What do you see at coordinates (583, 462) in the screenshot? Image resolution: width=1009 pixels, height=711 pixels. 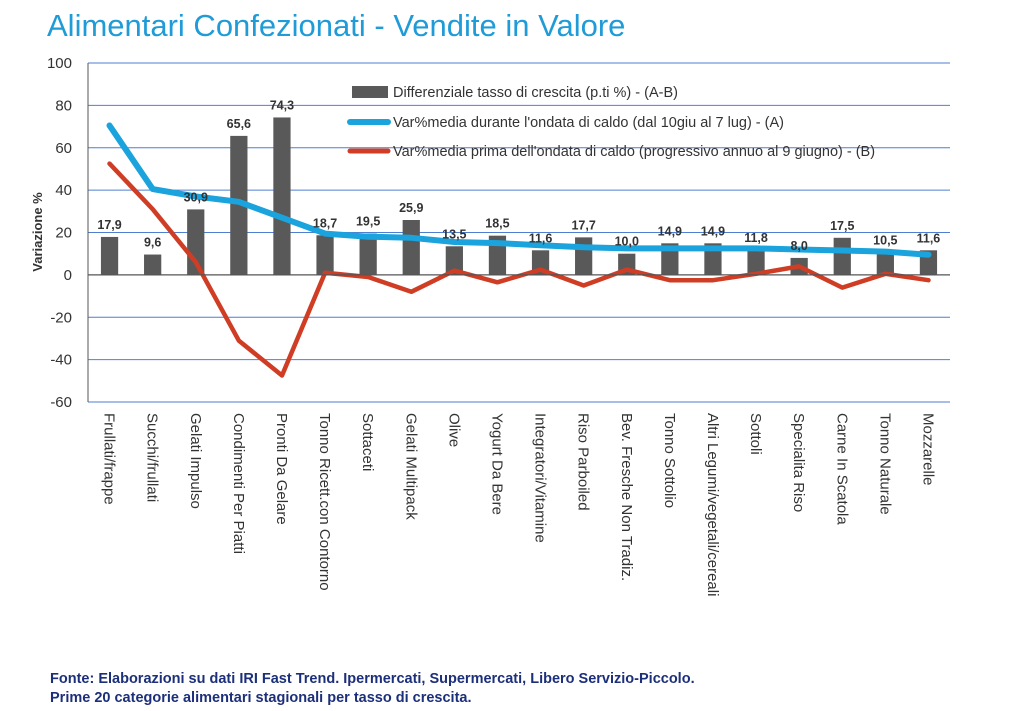 I see `x-tick-label: Riso Parboiled` at bounding box center [583, 462].